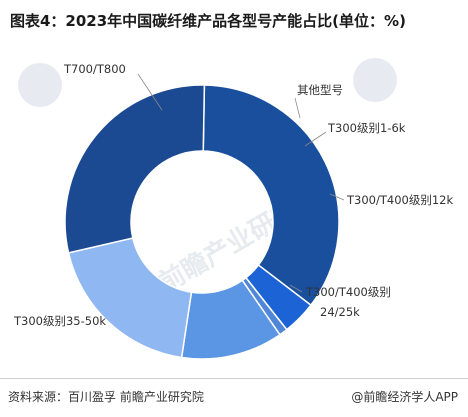 This screenshot has height=417, width=468. What do you see at coordinates (366, 128) in the screenshot?
I see `slice-label-t300-1-6k: T300级别1-6k` at bounding box center [366, 128].